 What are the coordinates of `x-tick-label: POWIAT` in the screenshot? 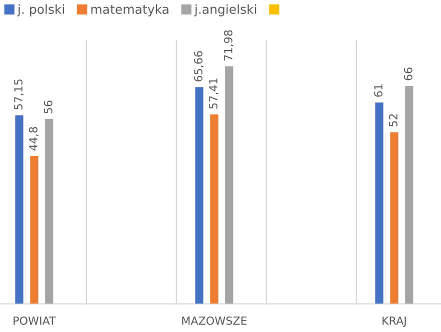 It's located at (35, 320).